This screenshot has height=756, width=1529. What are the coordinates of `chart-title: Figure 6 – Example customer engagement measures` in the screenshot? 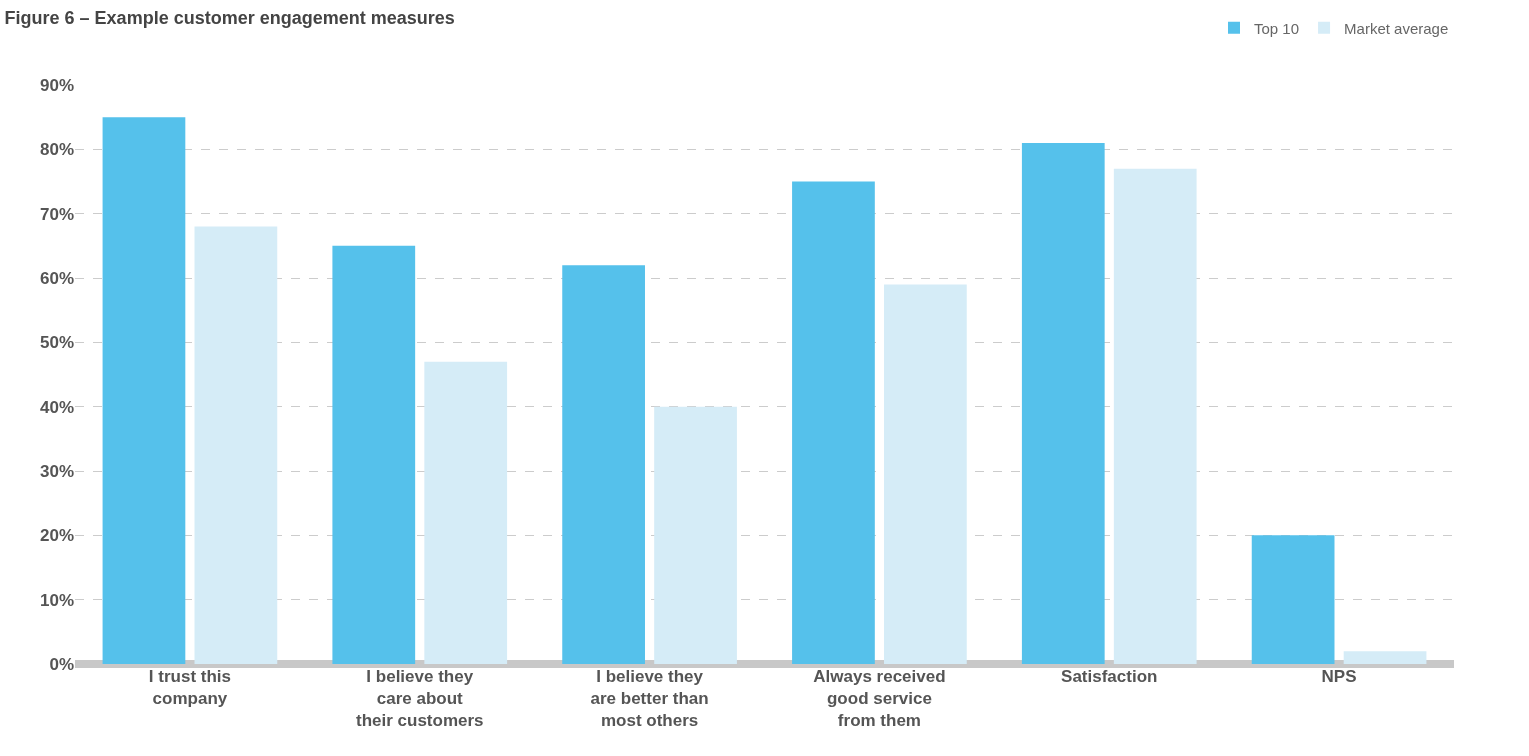 It's located at (229, 17).